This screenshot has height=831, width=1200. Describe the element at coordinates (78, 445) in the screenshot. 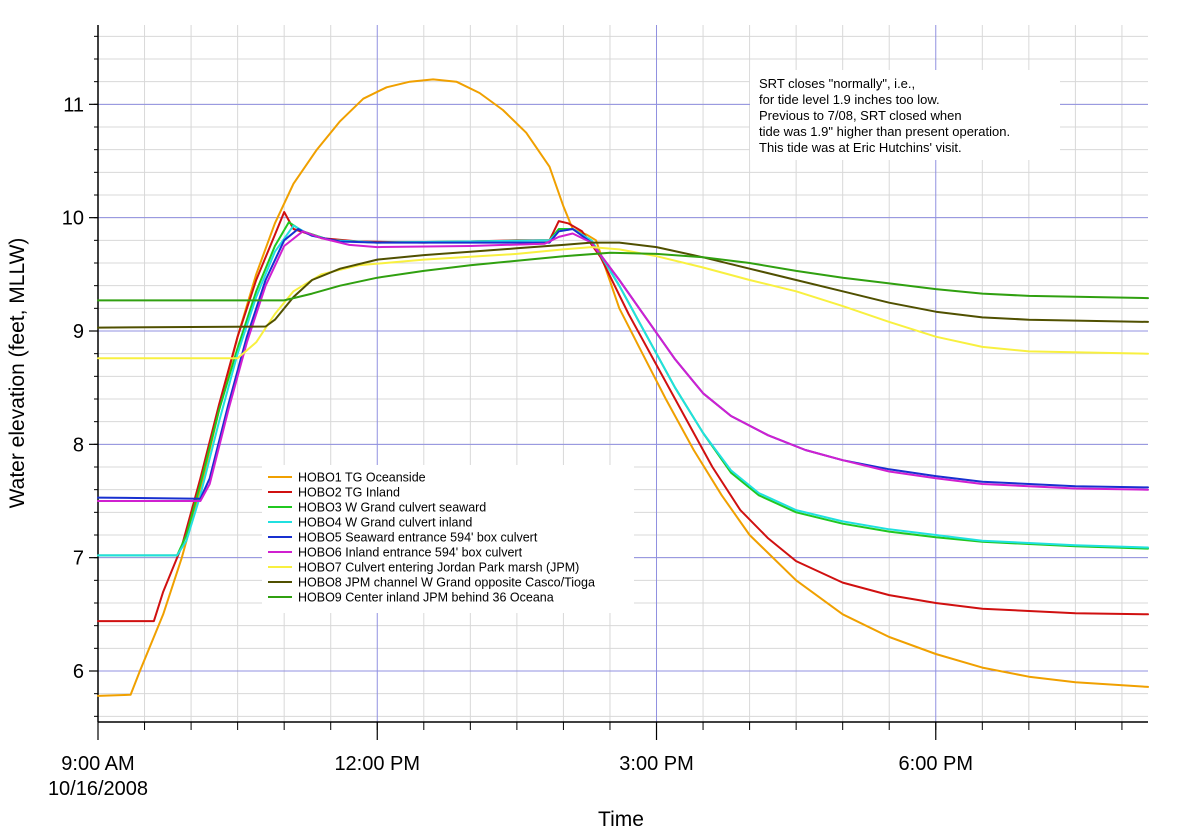

I see `y-tick-label: 8` at that location.